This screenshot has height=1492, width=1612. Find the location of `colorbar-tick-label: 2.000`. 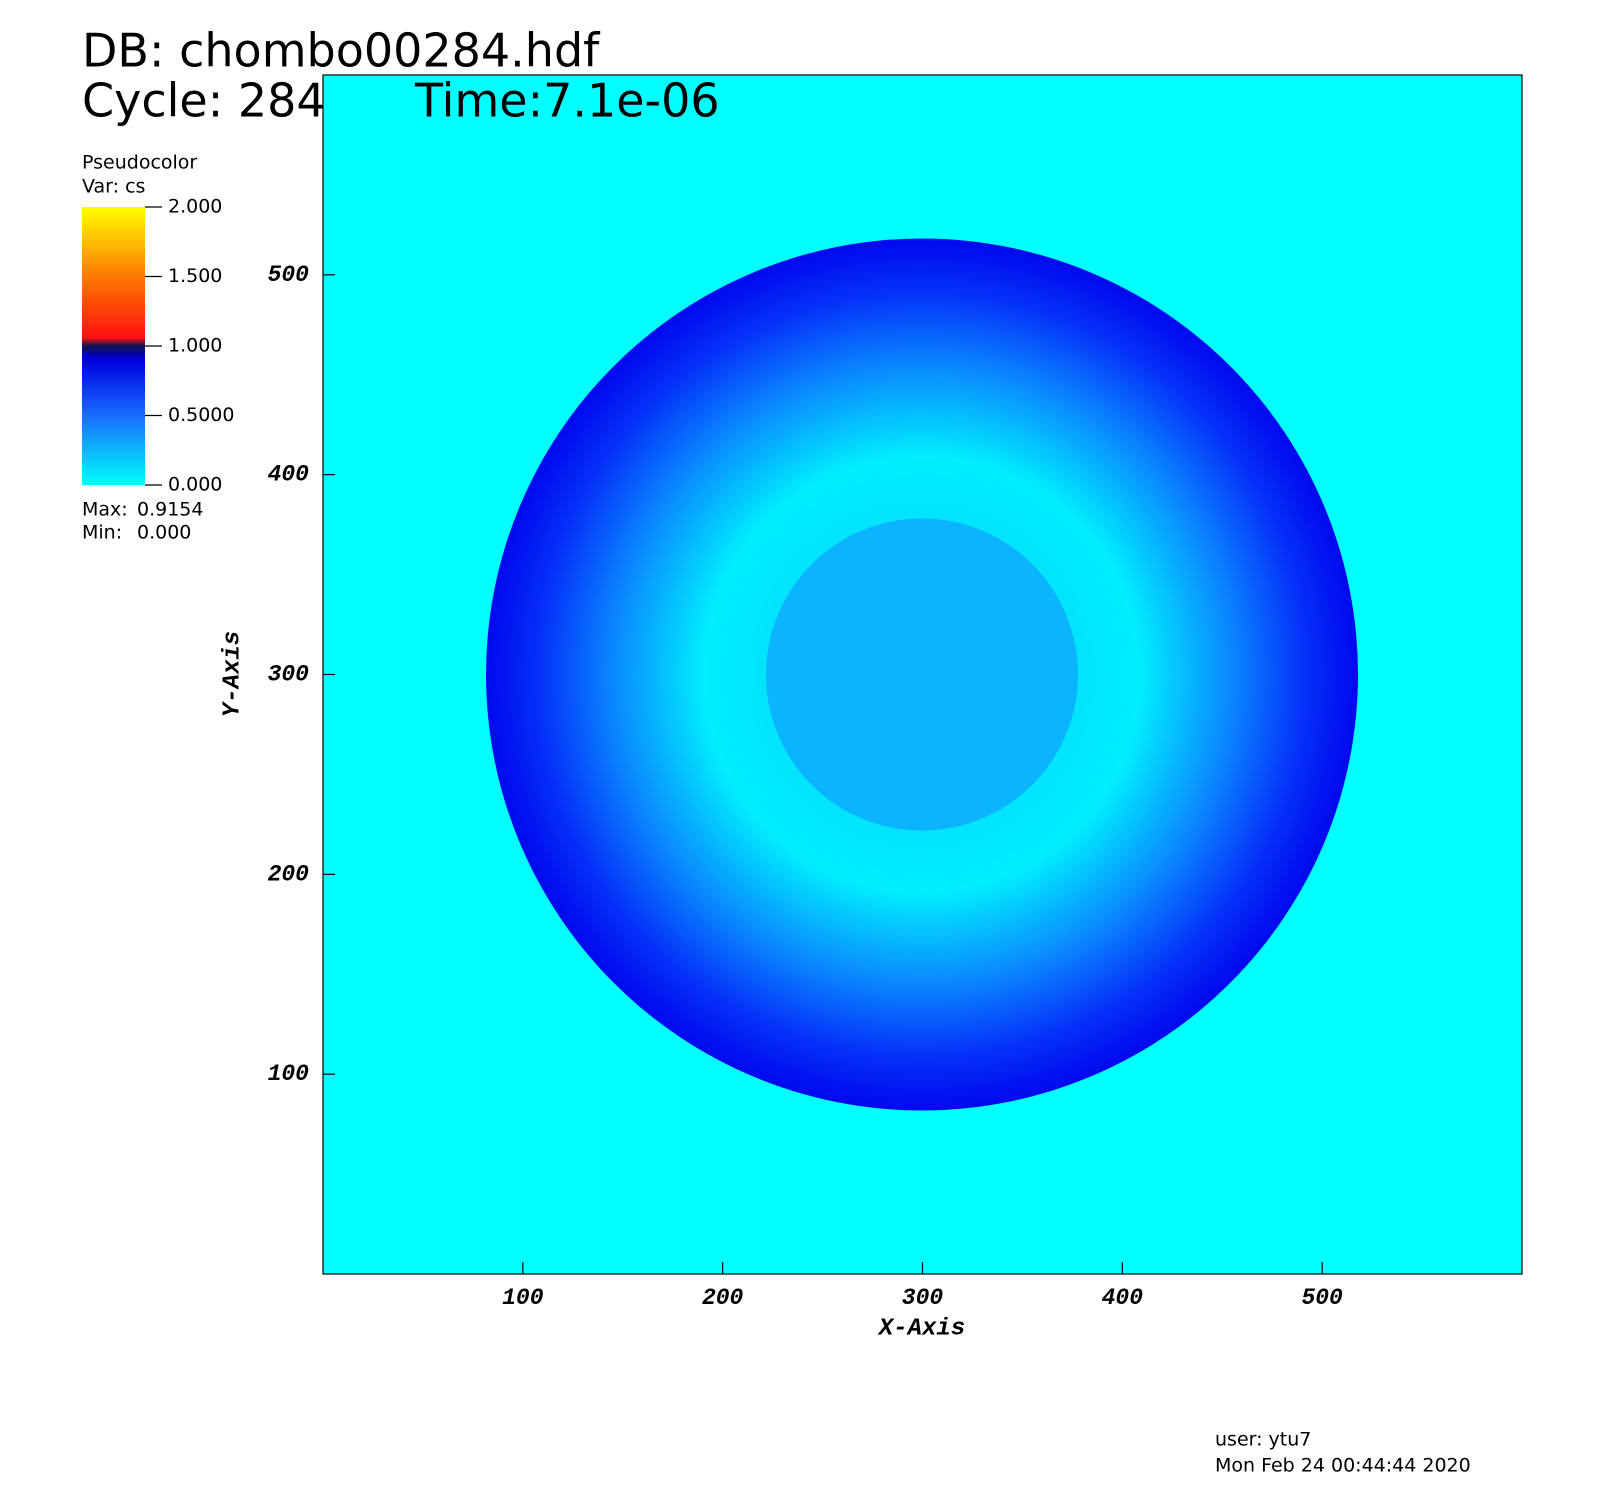

colorbar-tick-label: 2.000 is located at coordinates (195, 207).